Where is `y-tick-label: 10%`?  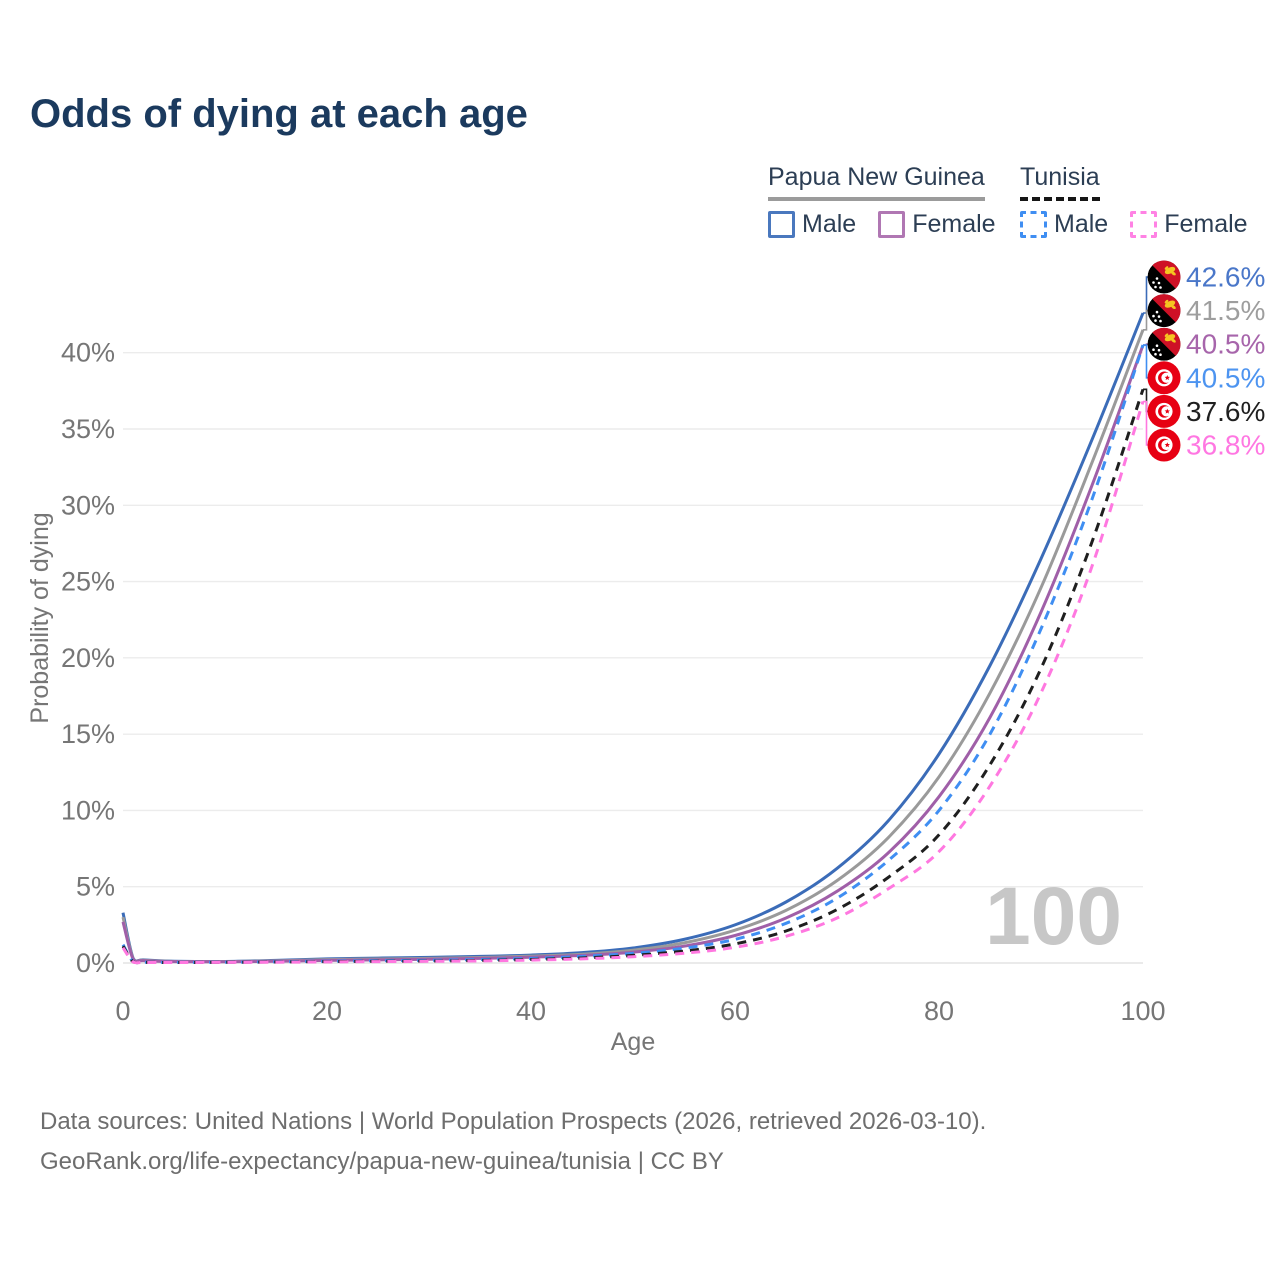
y-tick-label: 10% is located at coordinates (88, 810).